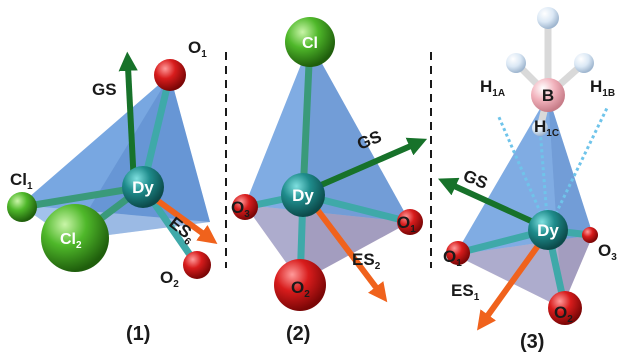 This screenshot has width=630, height=357. I want to click on label-es2: ES2, so click(366, 261).